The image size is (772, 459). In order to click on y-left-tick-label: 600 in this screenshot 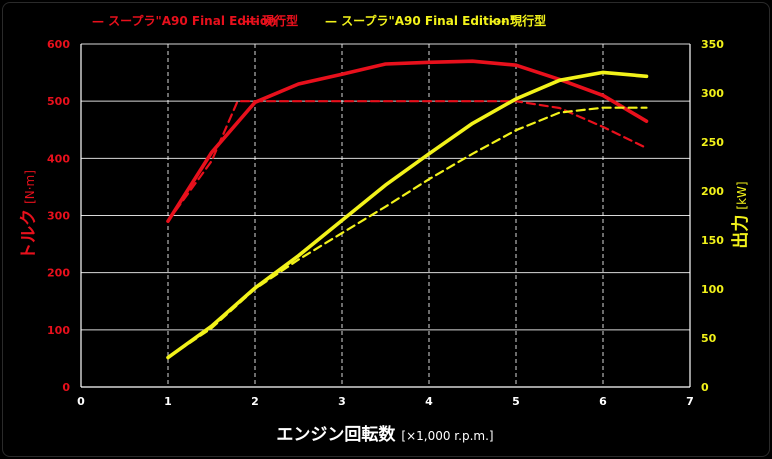, I will do `click(58, 44)`.